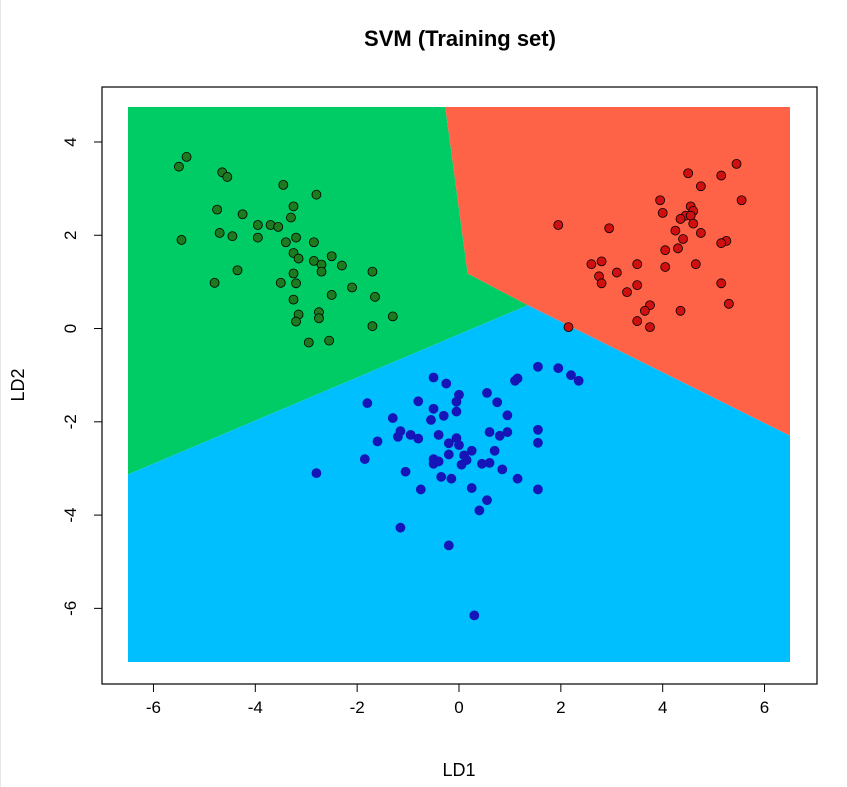 The image size is (847, 787). Describe the element at coordinates (255, 707) in the screenshot. I see `x-tick-label: -4` at that location.